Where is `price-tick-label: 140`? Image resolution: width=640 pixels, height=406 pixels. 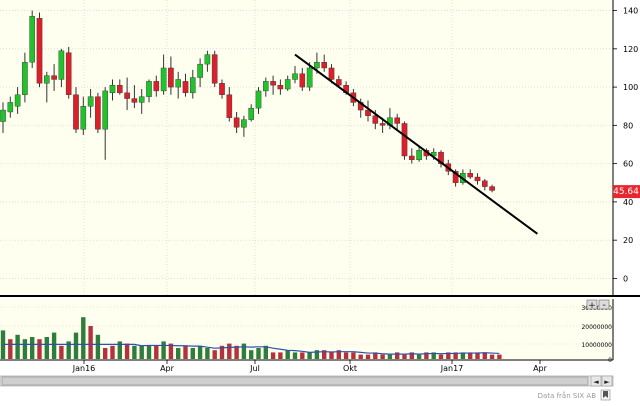
price-tick-label: 140 is located at coordinates (630, 11).